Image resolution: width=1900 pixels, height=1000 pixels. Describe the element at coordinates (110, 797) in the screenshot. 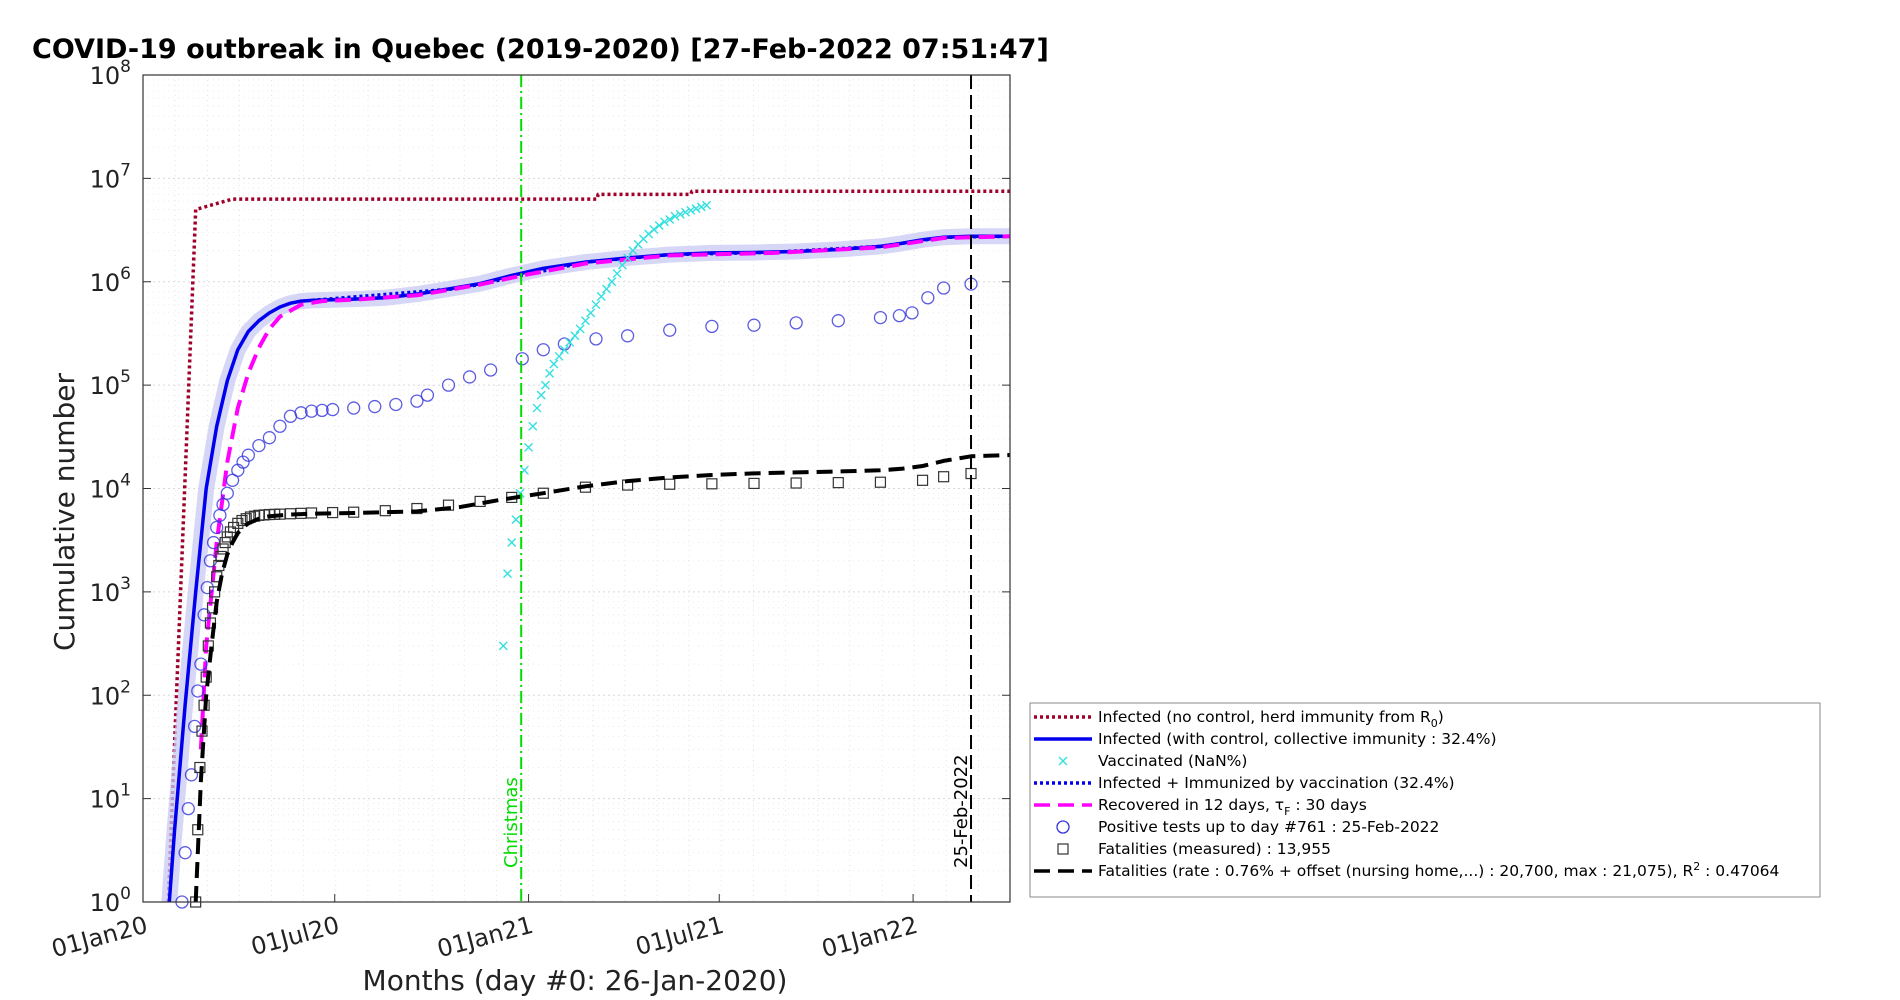

I see `y-tick-label: 10¹` at that location.